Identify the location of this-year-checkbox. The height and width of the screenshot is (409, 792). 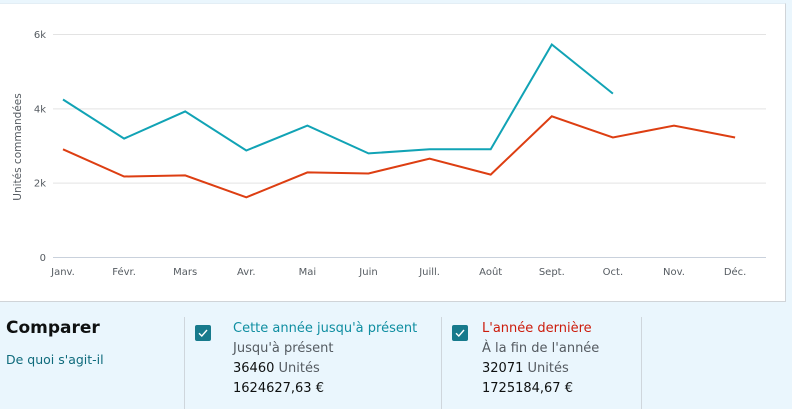
(203, 333).